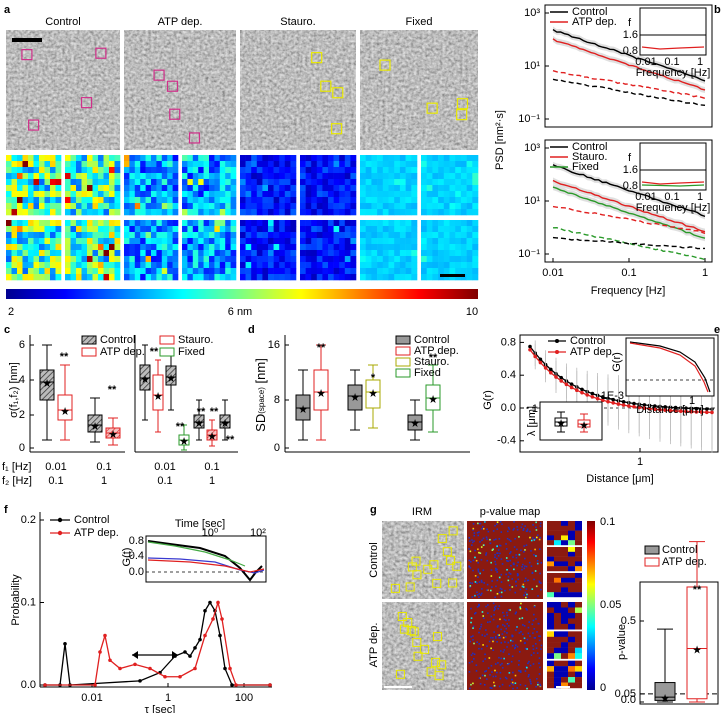 This screenshot has height=713, width=724. What do you see at coordinates (610, 605) in the screenshot?
I see `colorbar-label: 0.05` at bounding box center [610, 605].